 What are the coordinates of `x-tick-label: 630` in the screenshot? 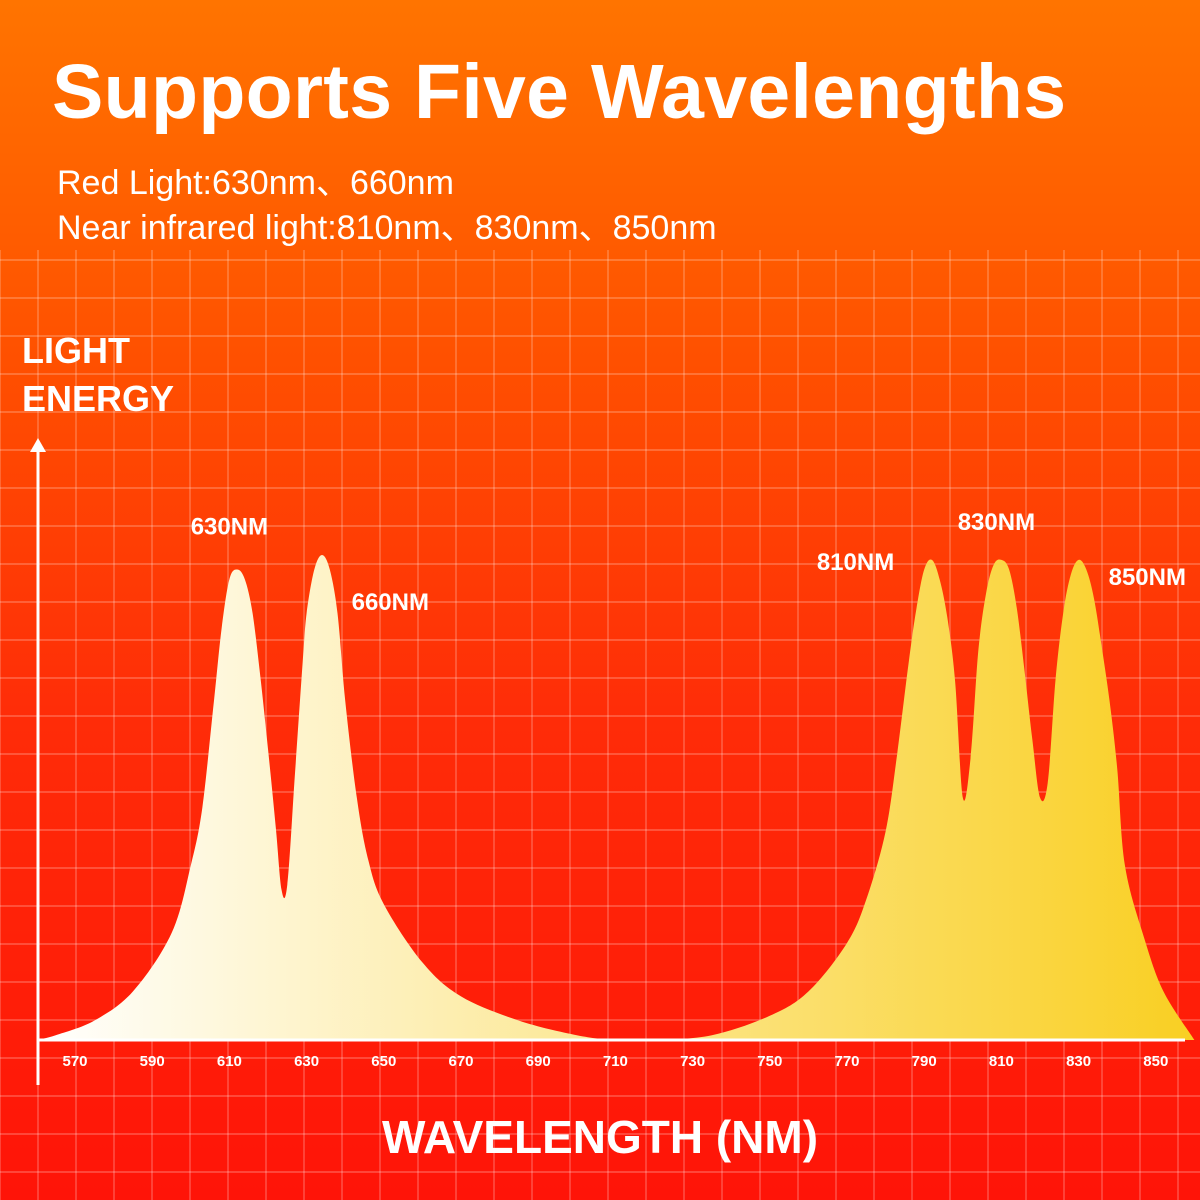 It's located at (306, 1061).